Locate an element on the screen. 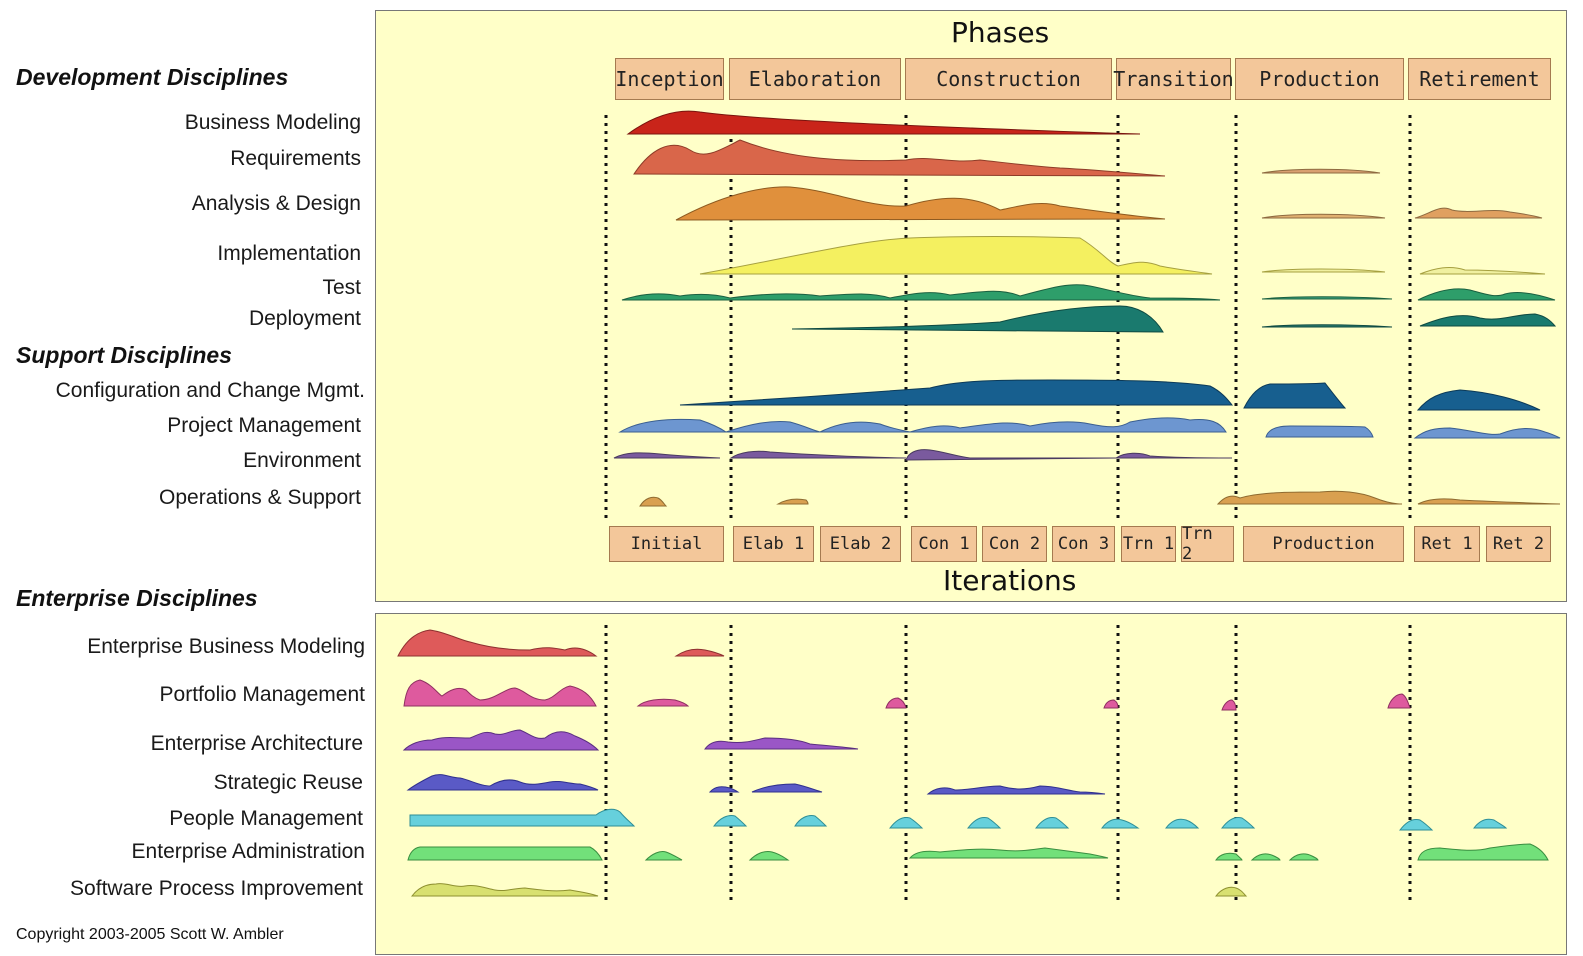 This screenshot has width=1583, height=956. enterprise-architecture-effort is located at coordinates (501, 740).